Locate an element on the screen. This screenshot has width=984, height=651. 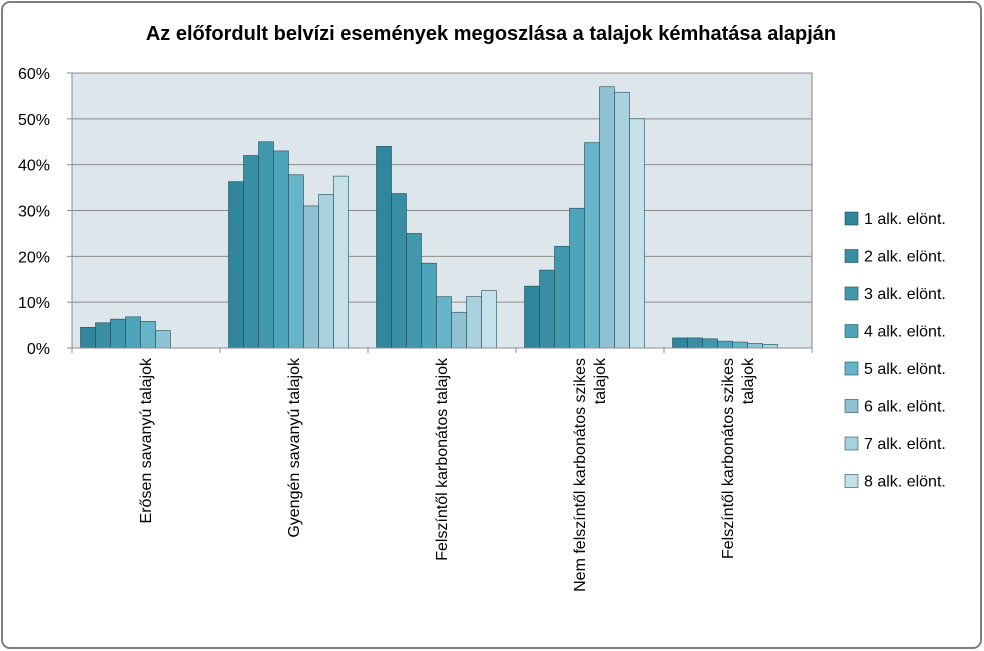
x-category-label: Erősen savanyú talajok is located at coordinates (146, 440).